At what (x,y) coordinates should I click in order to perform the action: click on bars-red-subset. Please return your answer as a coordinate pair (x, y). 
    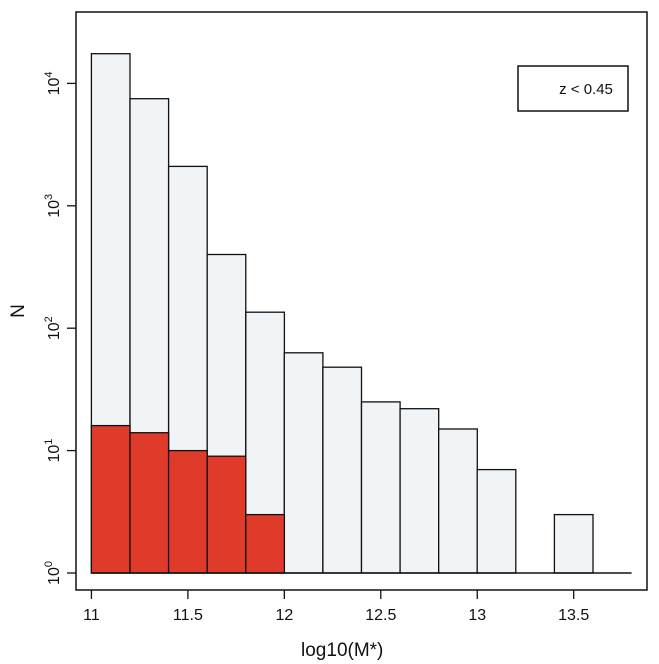
    Looking at the image, I should click on (188, 499).